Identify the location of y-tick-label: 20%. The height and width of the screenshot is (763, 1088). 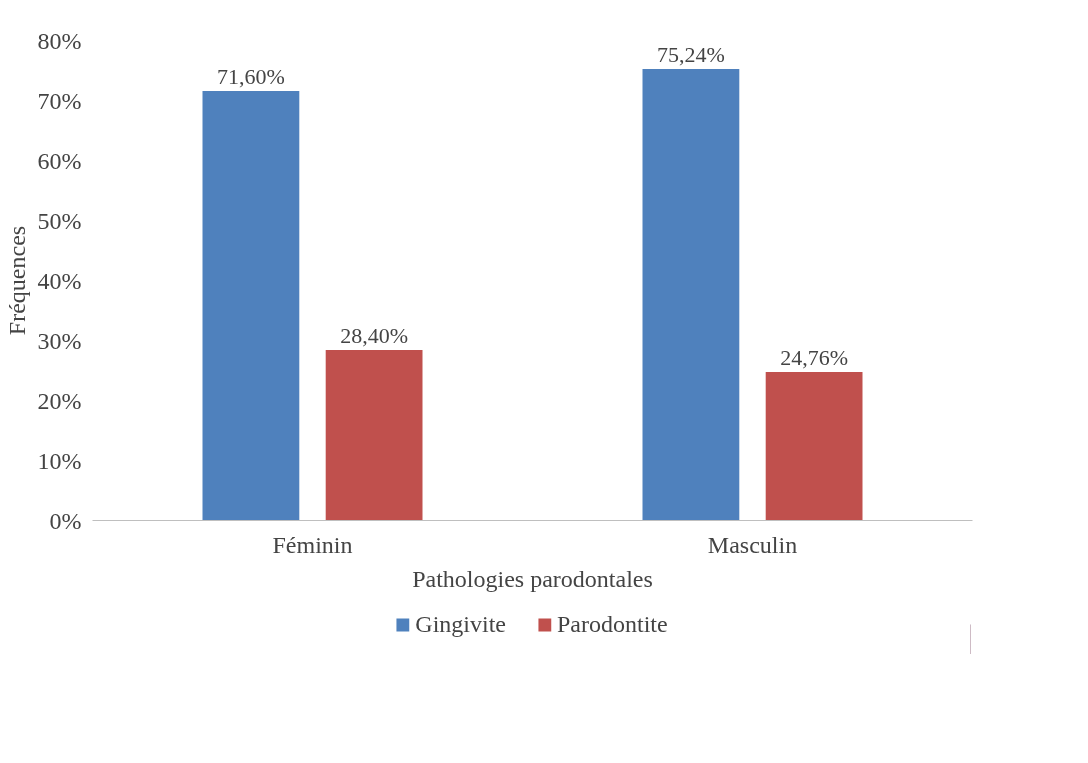
(59, 400).